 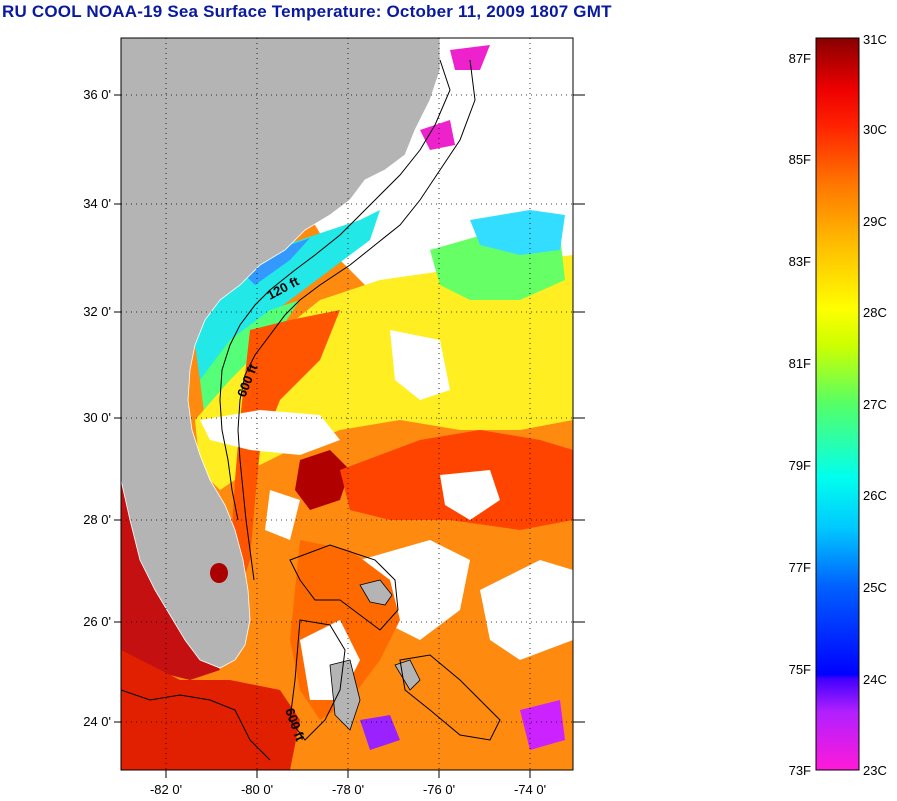 What do you see at coordinates (97, 721) in the screenshot?
I see `lat-label-24: 24 0'` at bounding box center [97, 721].